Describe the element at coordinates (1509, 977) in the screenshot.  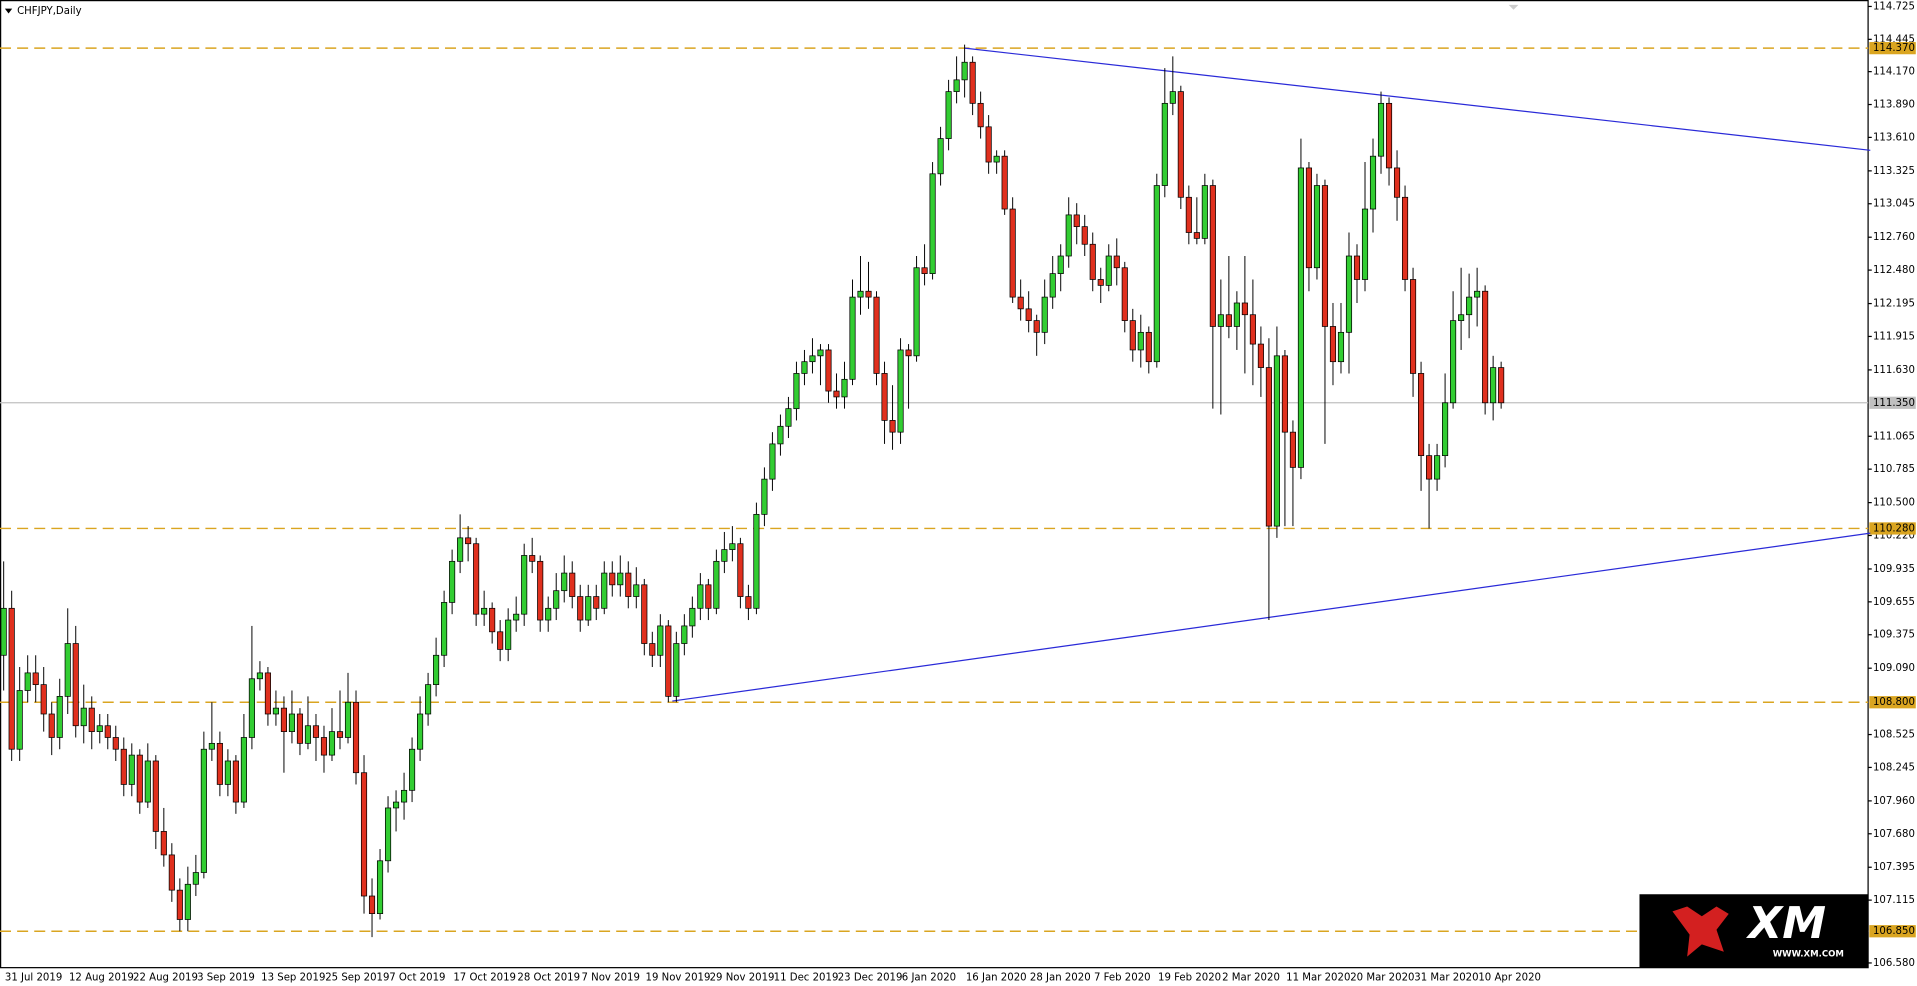
I see `x-tick-label: 10 Apr 2020` at that location.